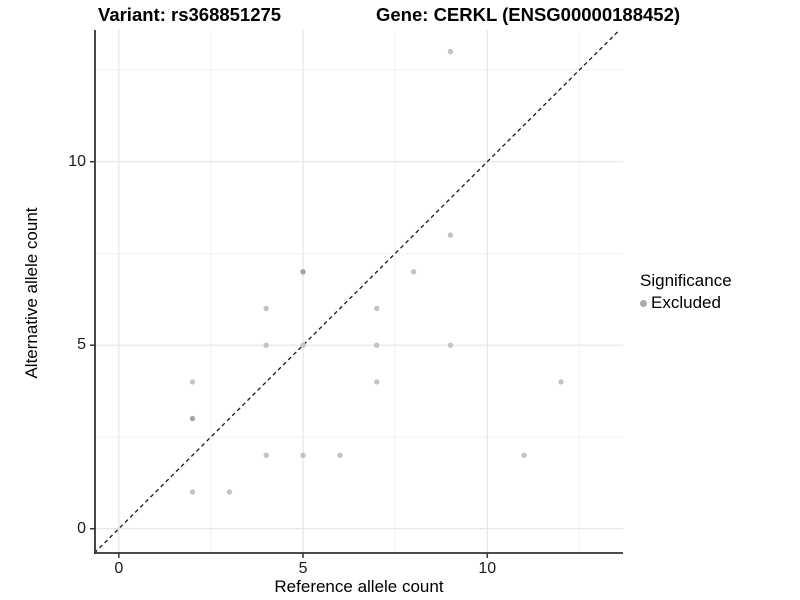 The height and width of the screenshot is (600, 800). What do you see at coordinates (81, 528) in the screenshot?
I see `y-tick-label: 0` at bounding box center [81, 528].